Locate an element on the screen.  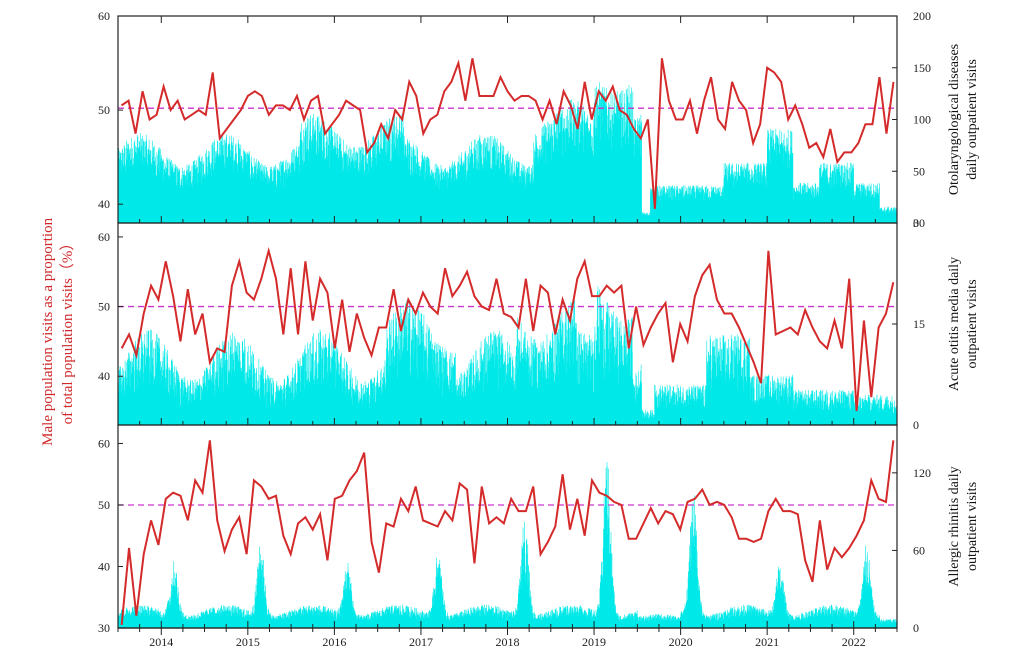
left-axis-title-line1: Male population visits as a proportion is located at coordinates (48, 331).